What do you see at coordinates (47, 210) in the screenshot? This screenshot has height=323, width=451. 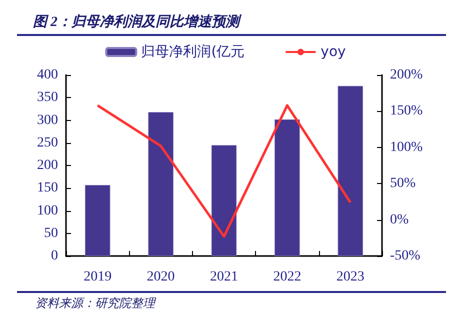 I see `y-tick-label: 100` at bounding box center [47, 210].